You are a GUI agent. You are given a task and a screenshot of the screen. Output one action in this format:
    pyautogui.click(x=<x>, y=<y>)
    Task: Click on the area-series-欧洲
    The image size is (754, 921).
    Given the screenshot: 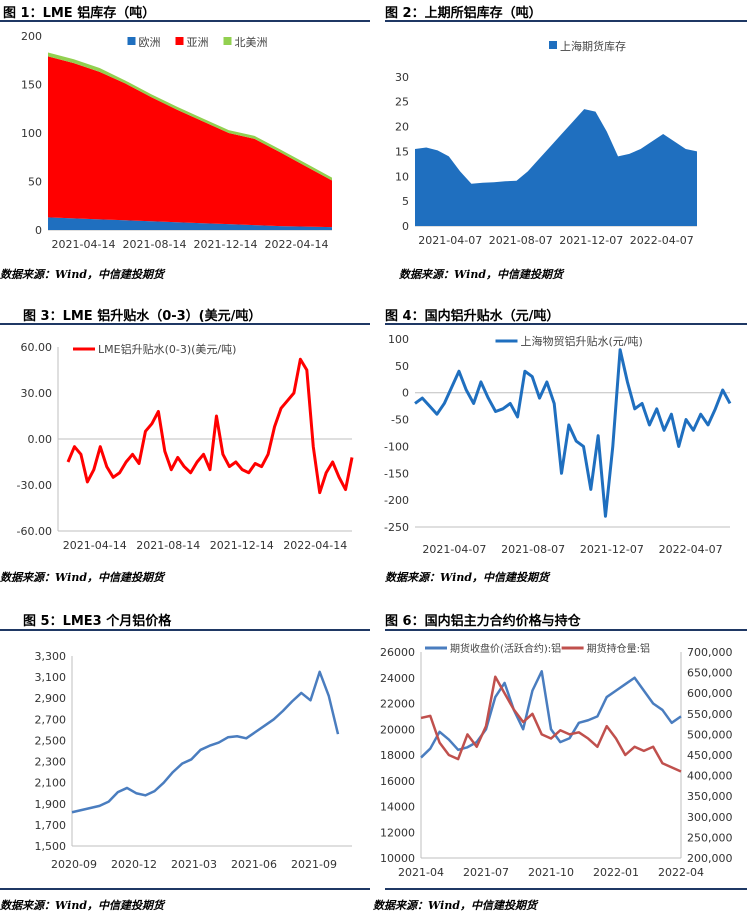 What is the action you would take?
    pyautogui.click(x=190, y=223)
    